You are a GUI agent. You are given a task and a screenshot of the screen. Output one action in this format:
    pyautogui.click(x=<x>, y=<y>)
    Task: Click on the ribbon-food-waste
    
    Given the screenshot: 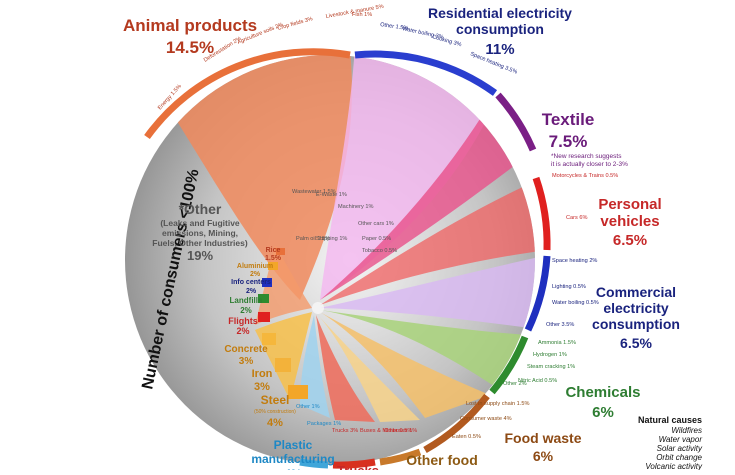 What is the action you would take?
    pyautogui.click(x=405, y=365)
    